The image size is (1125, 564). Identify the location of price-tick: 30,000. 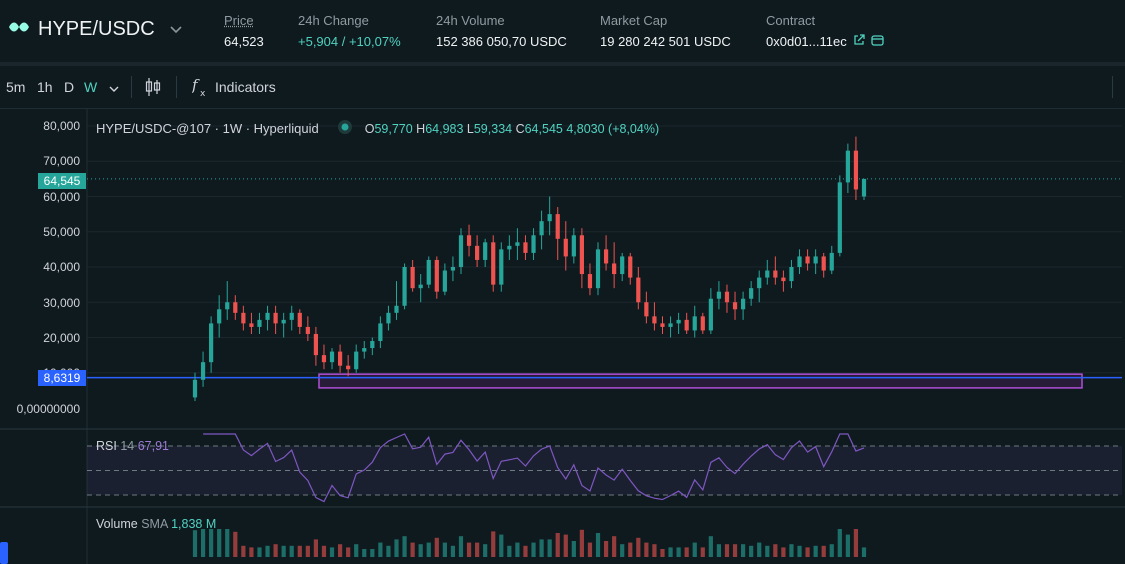
(61, 303).